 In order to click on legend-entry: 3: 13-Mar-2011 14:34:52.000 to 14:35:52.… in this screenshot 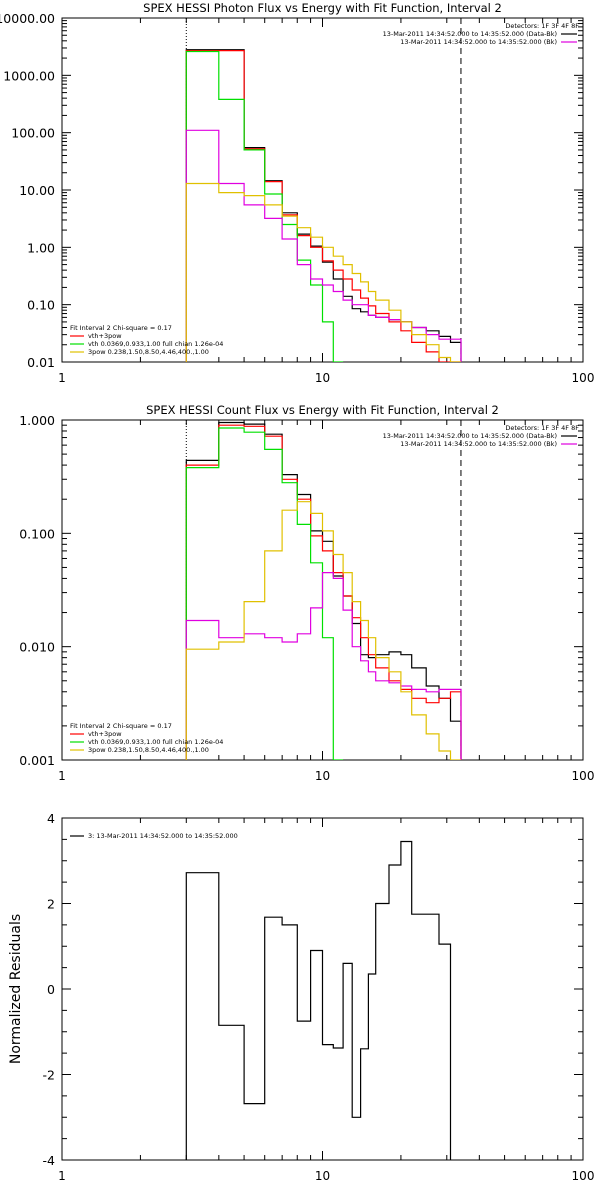, I will do `click(163, 836)`.